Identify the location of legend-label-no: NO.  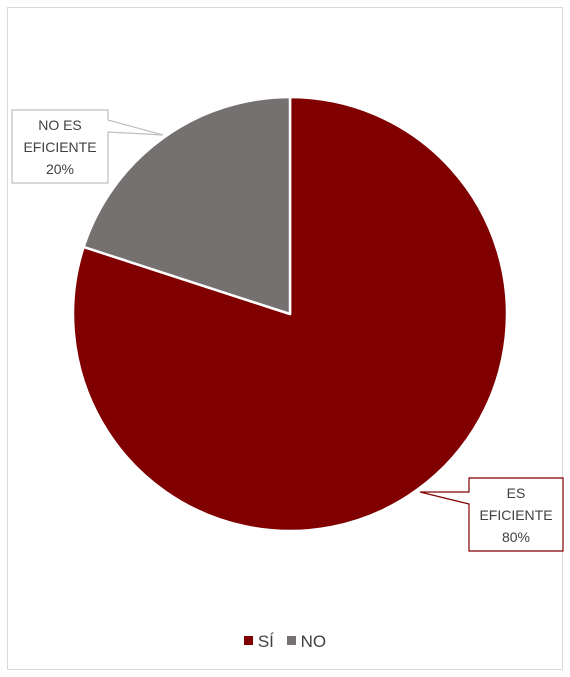
(313, 641).